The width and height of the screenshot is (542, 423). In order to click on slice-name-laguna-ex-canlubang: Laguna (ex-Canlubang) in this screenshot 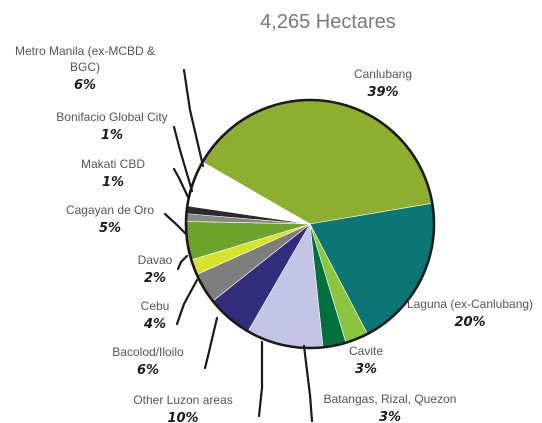, I will do `click(470, 304)`.